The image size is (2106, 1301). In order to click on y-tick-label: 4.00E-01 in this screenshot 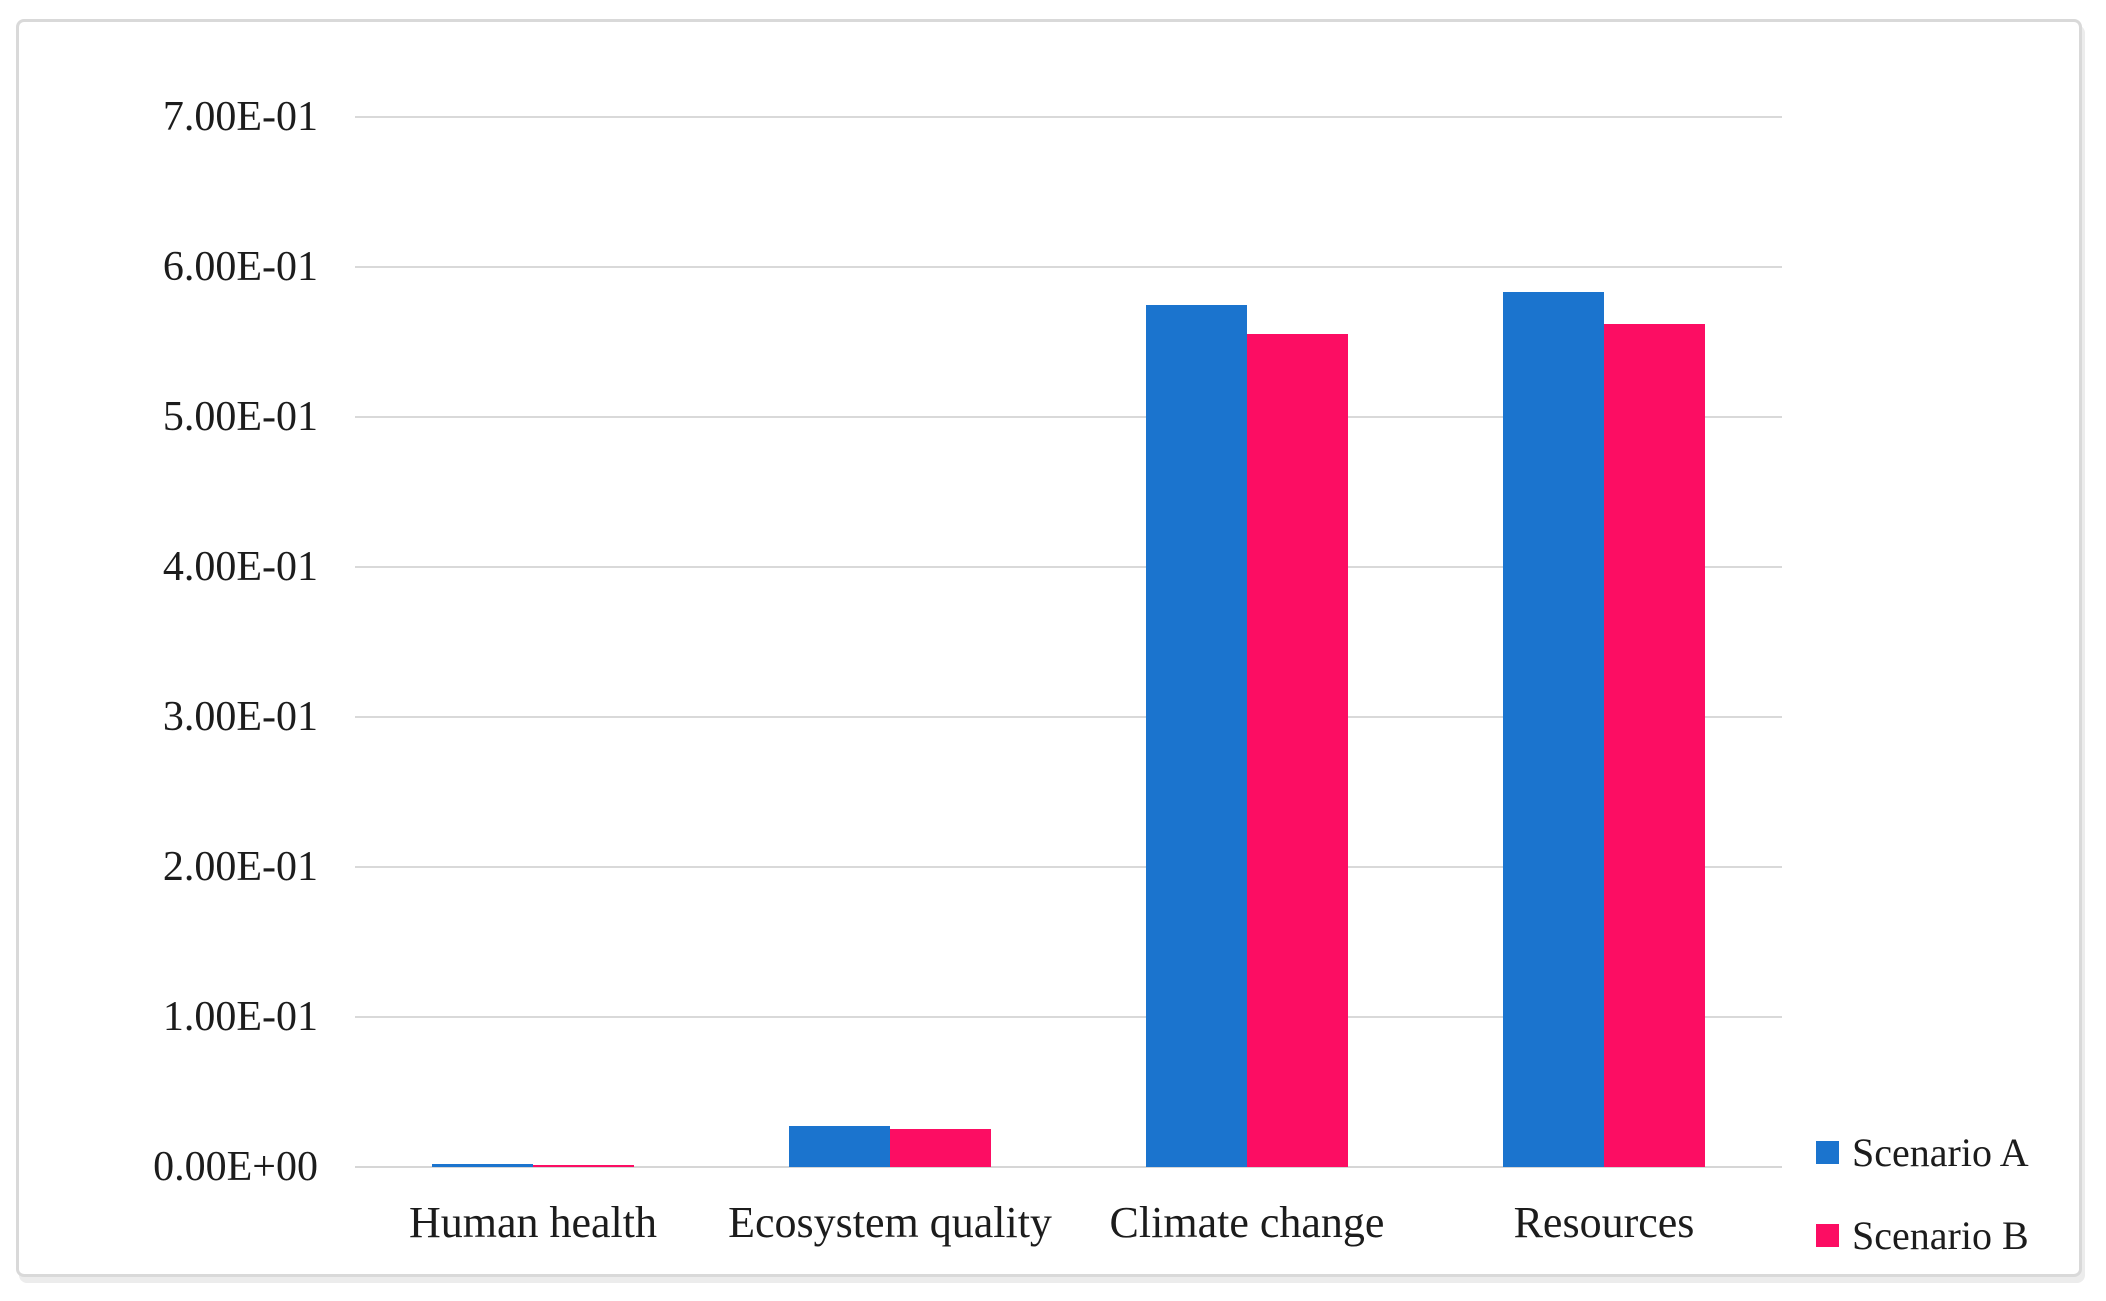, I will do `click(240, 567)`.